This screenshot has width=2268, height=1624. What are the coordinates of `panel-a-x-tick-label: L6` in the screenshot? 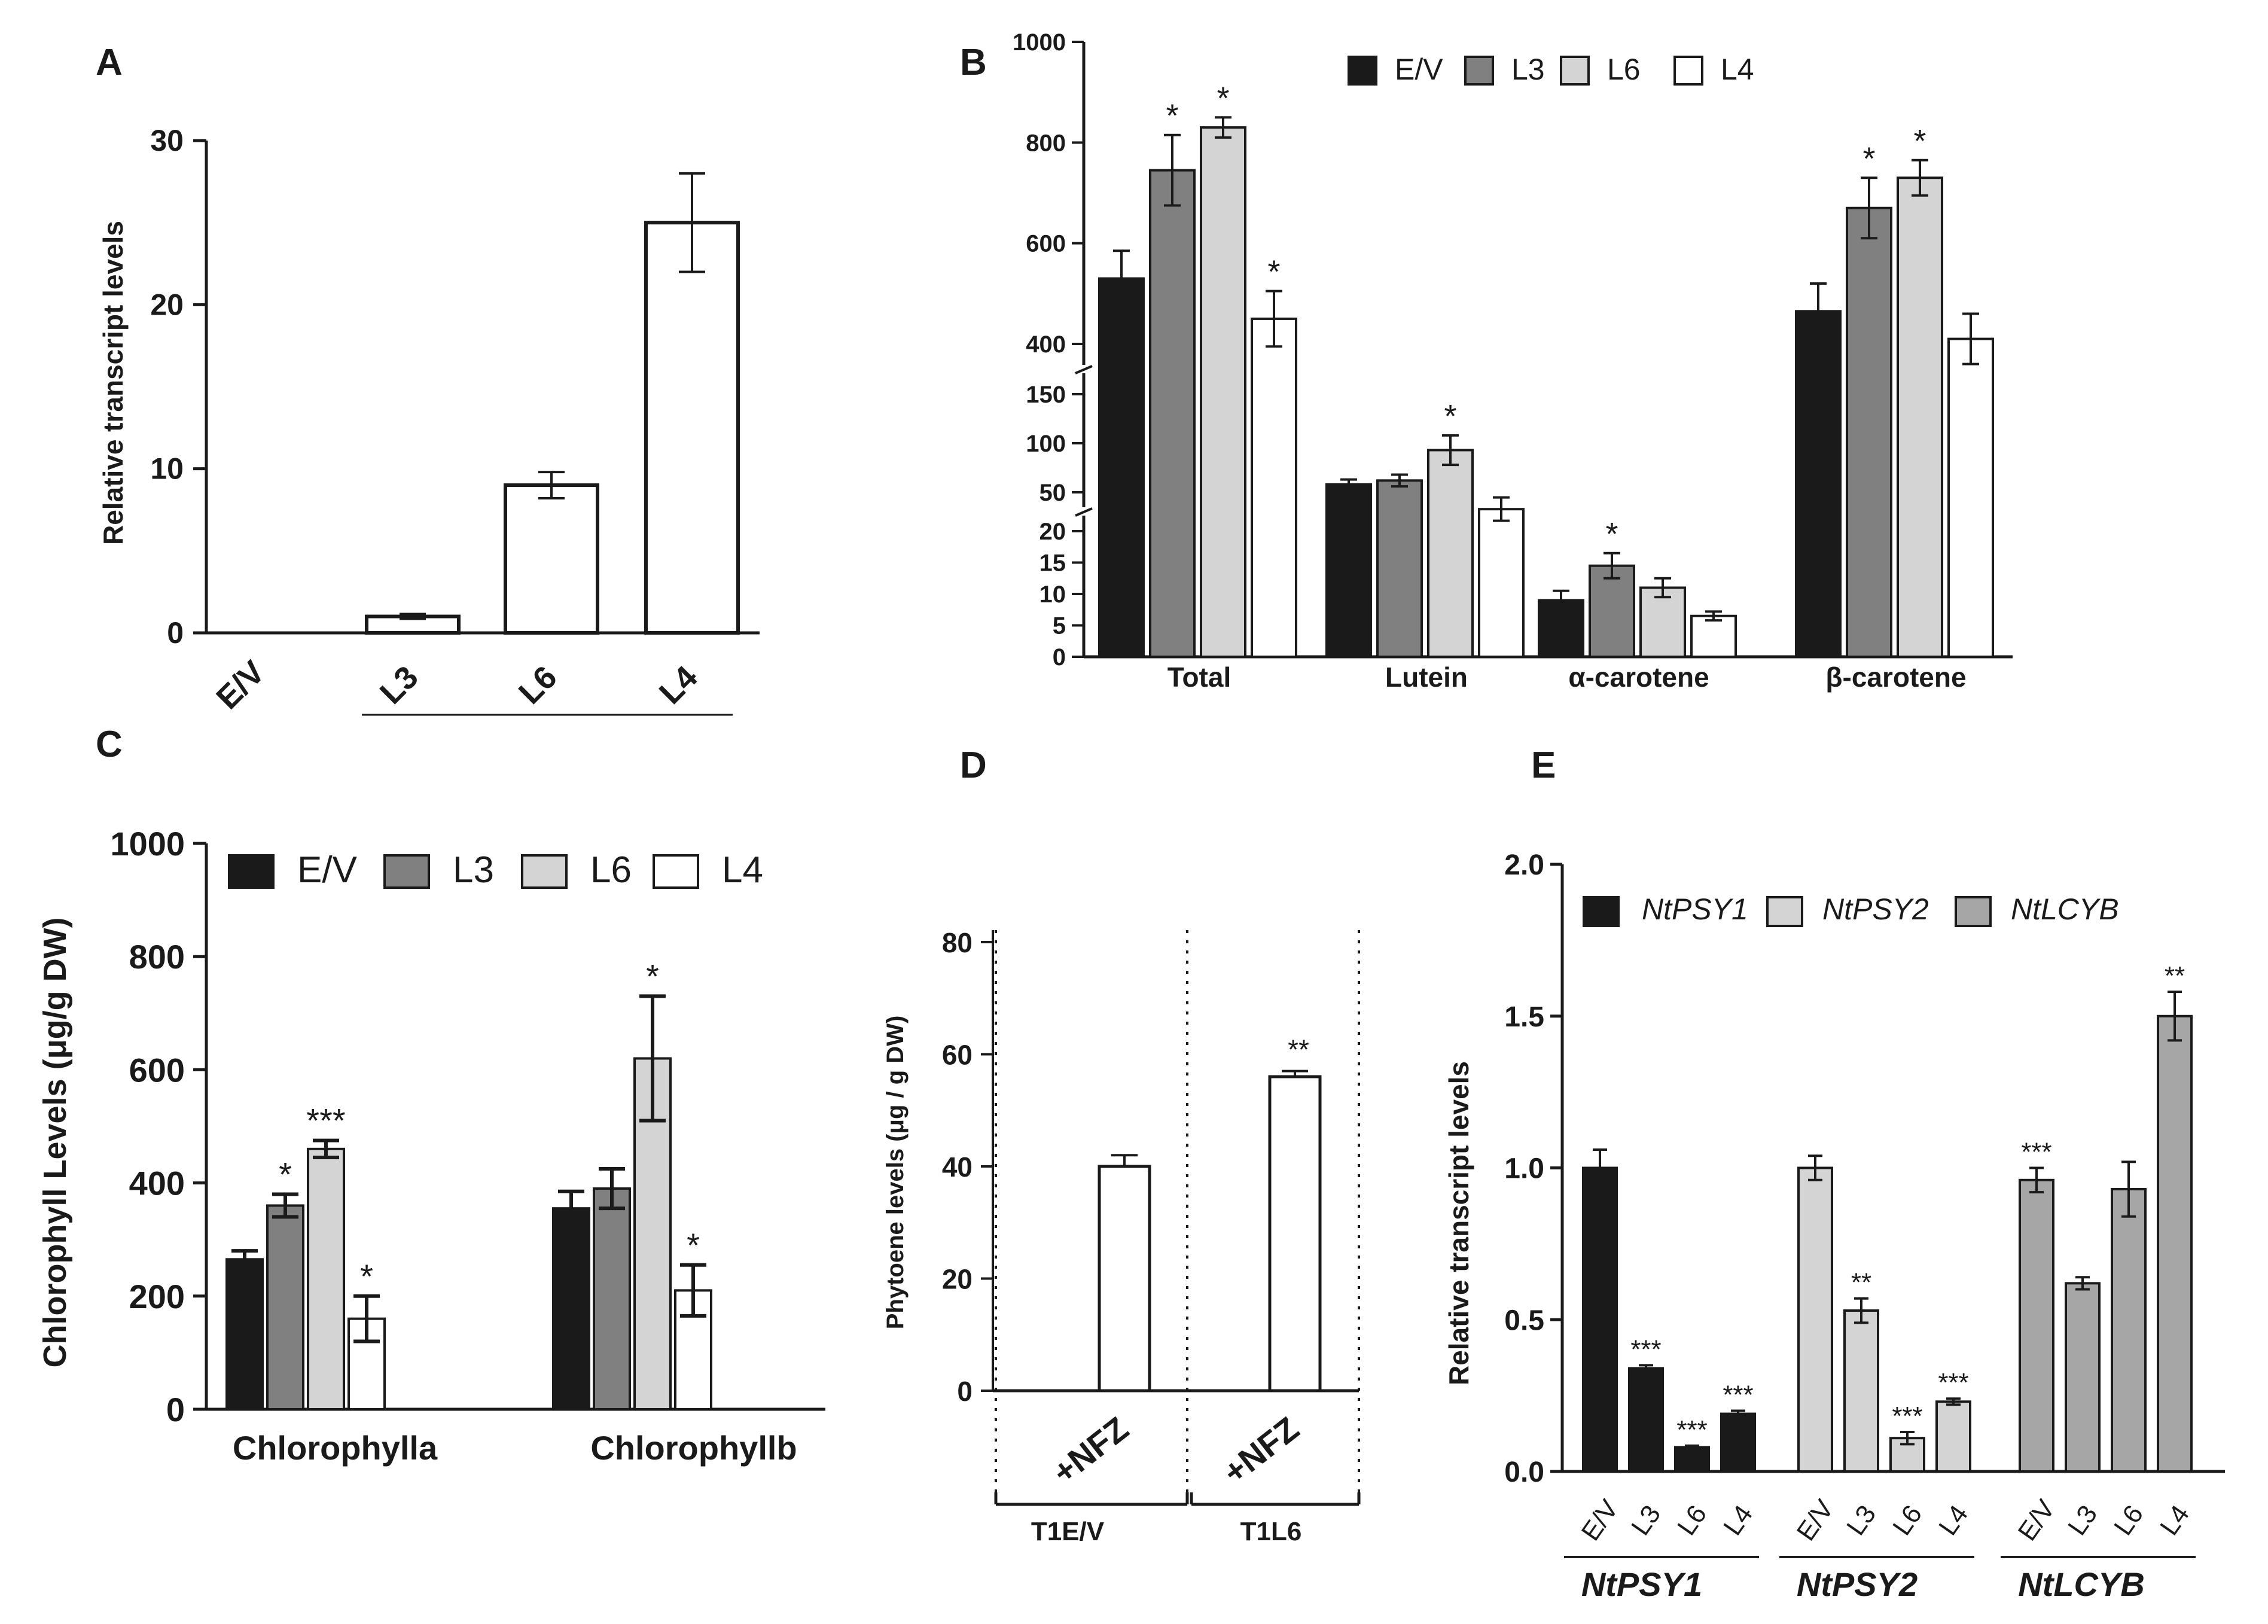 It's located at (538, 685).